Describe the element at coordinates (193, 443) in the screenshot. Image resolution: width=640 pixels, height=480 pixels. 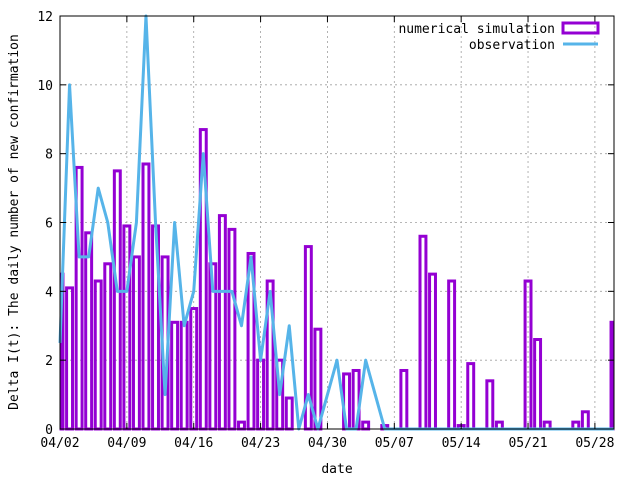
I see `x-tick-label: 04/16` at that location.